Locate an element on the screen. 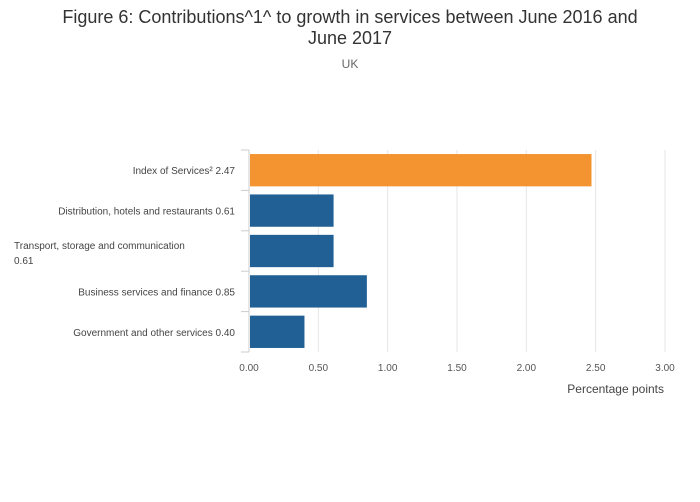 The image size is (700, 502). x-tick-label: 0.50 is located at coordinates (319, 368).